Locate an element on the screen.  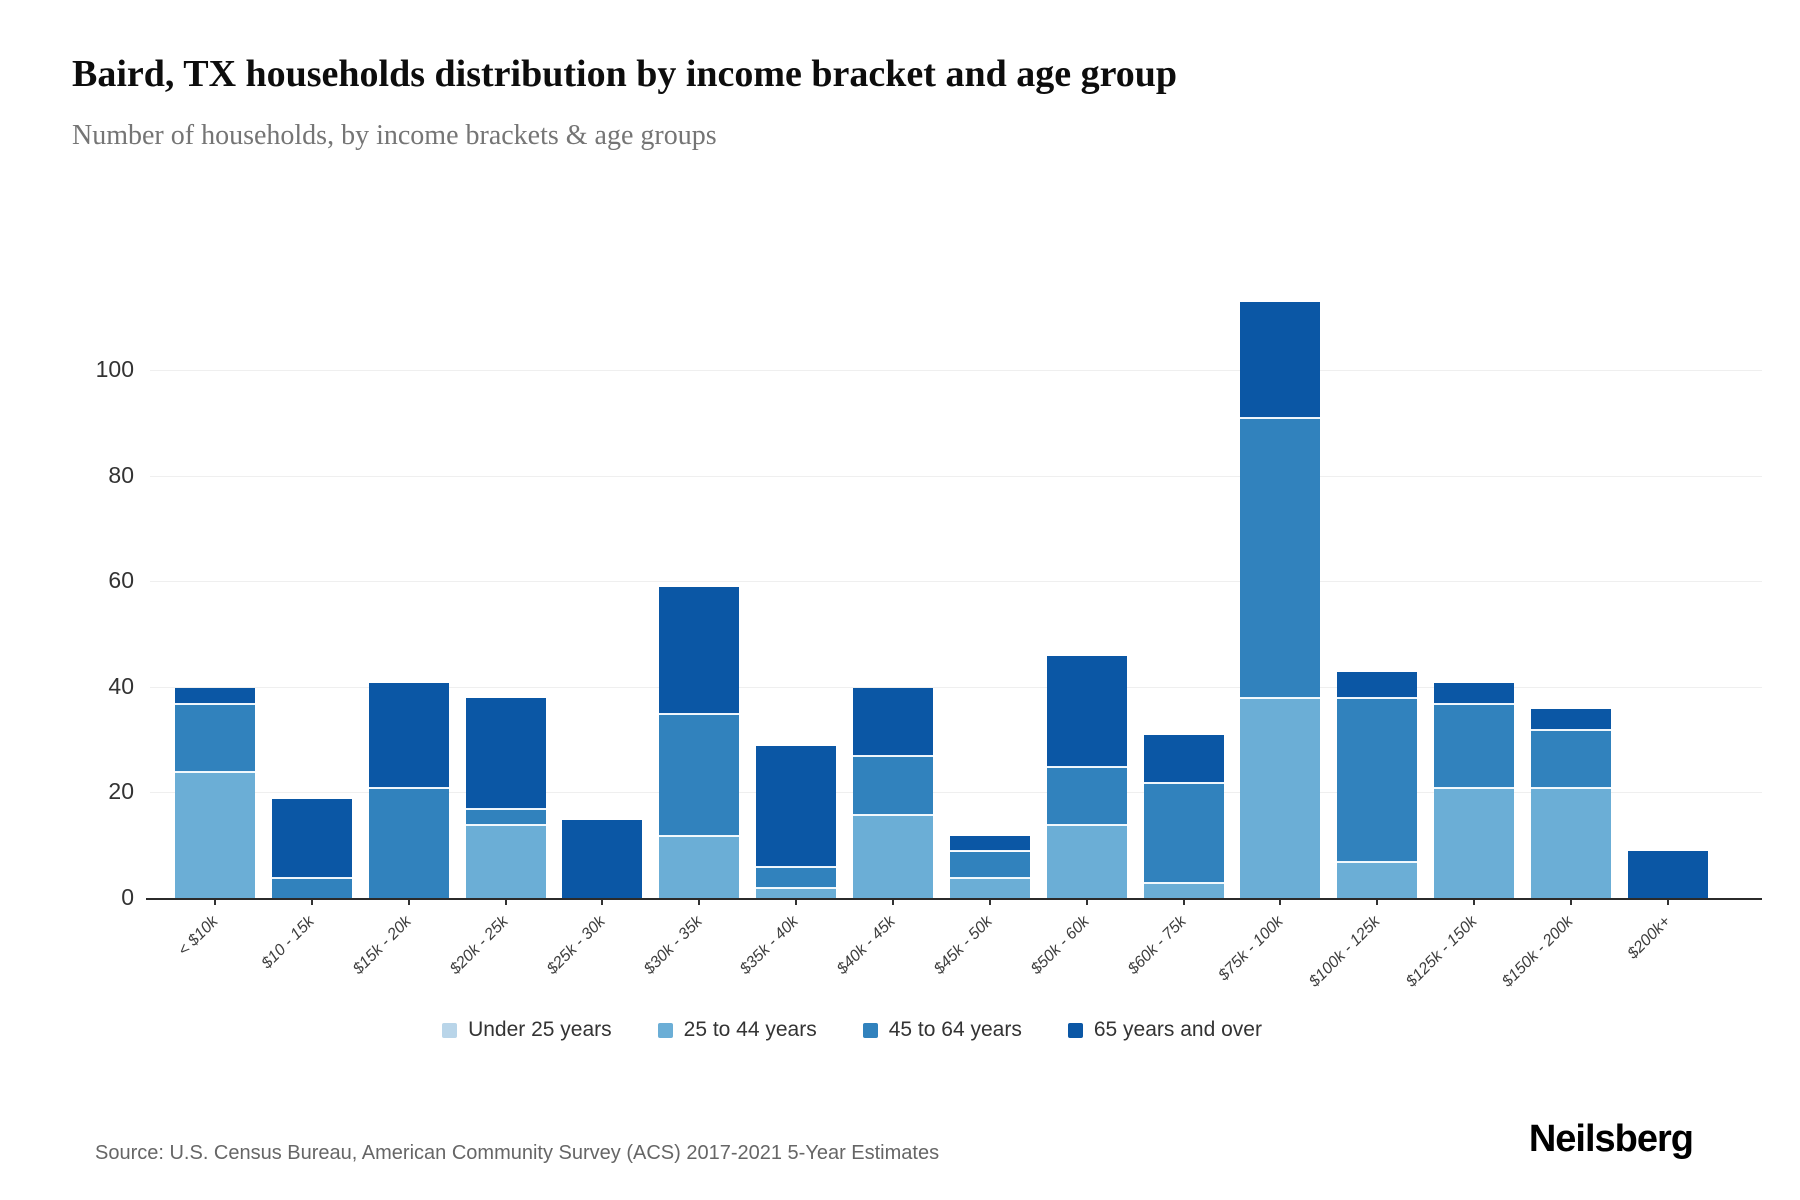
x-axis-tick-label: $100k - 125k is located at coordinates (1344, 952).